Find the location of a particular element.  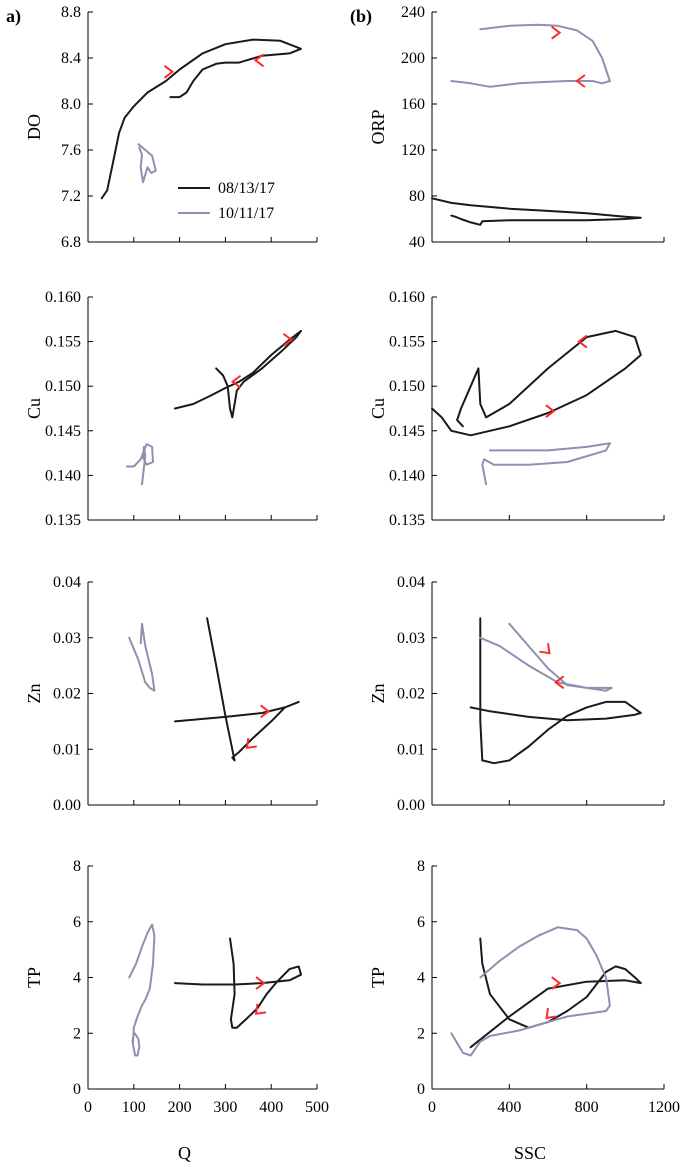

chart-panel-b-TP: 0 2 4 6 8 0 400 800 1200 TP SSC is located at coordinates (524, 1010).